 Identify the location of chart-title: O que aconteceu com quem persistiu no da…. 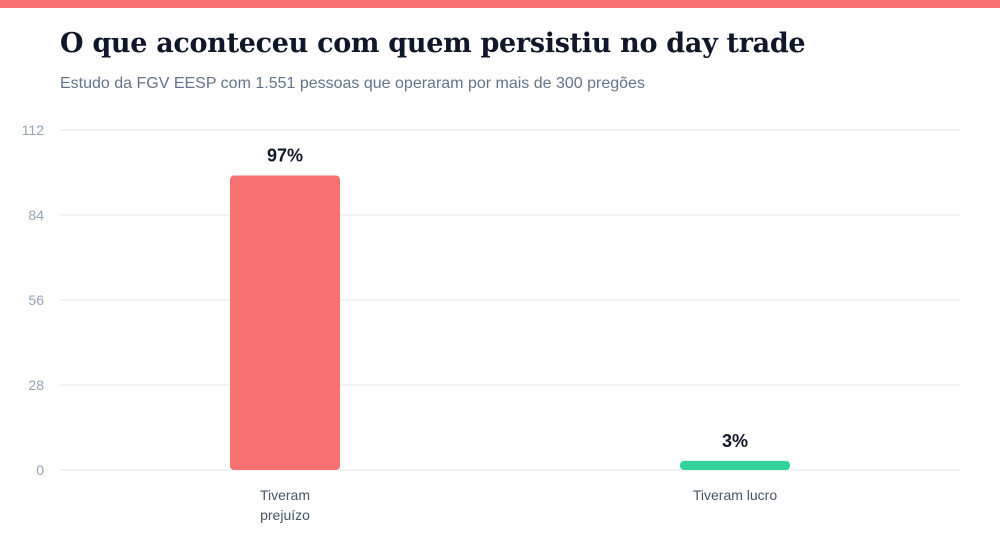
(433, 43).